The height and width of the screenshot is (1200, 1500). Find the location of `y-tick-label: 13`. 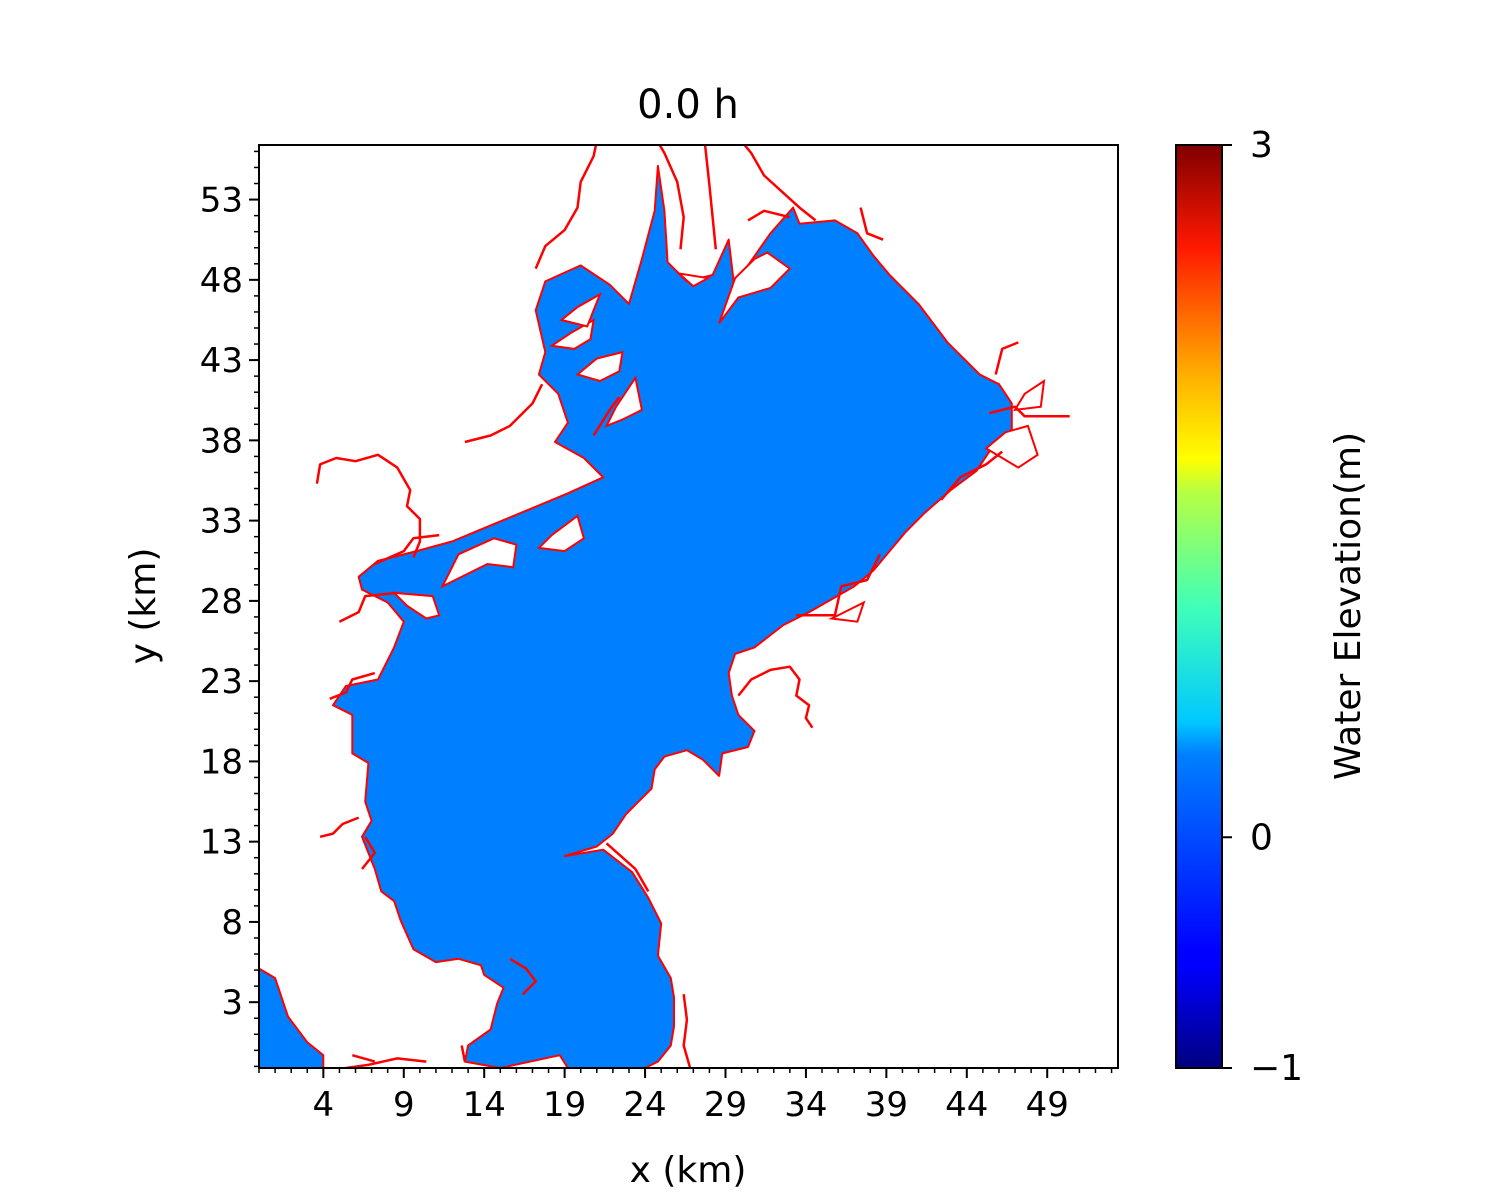

y-tick-label: 13 is located at coordinates (221, 843).